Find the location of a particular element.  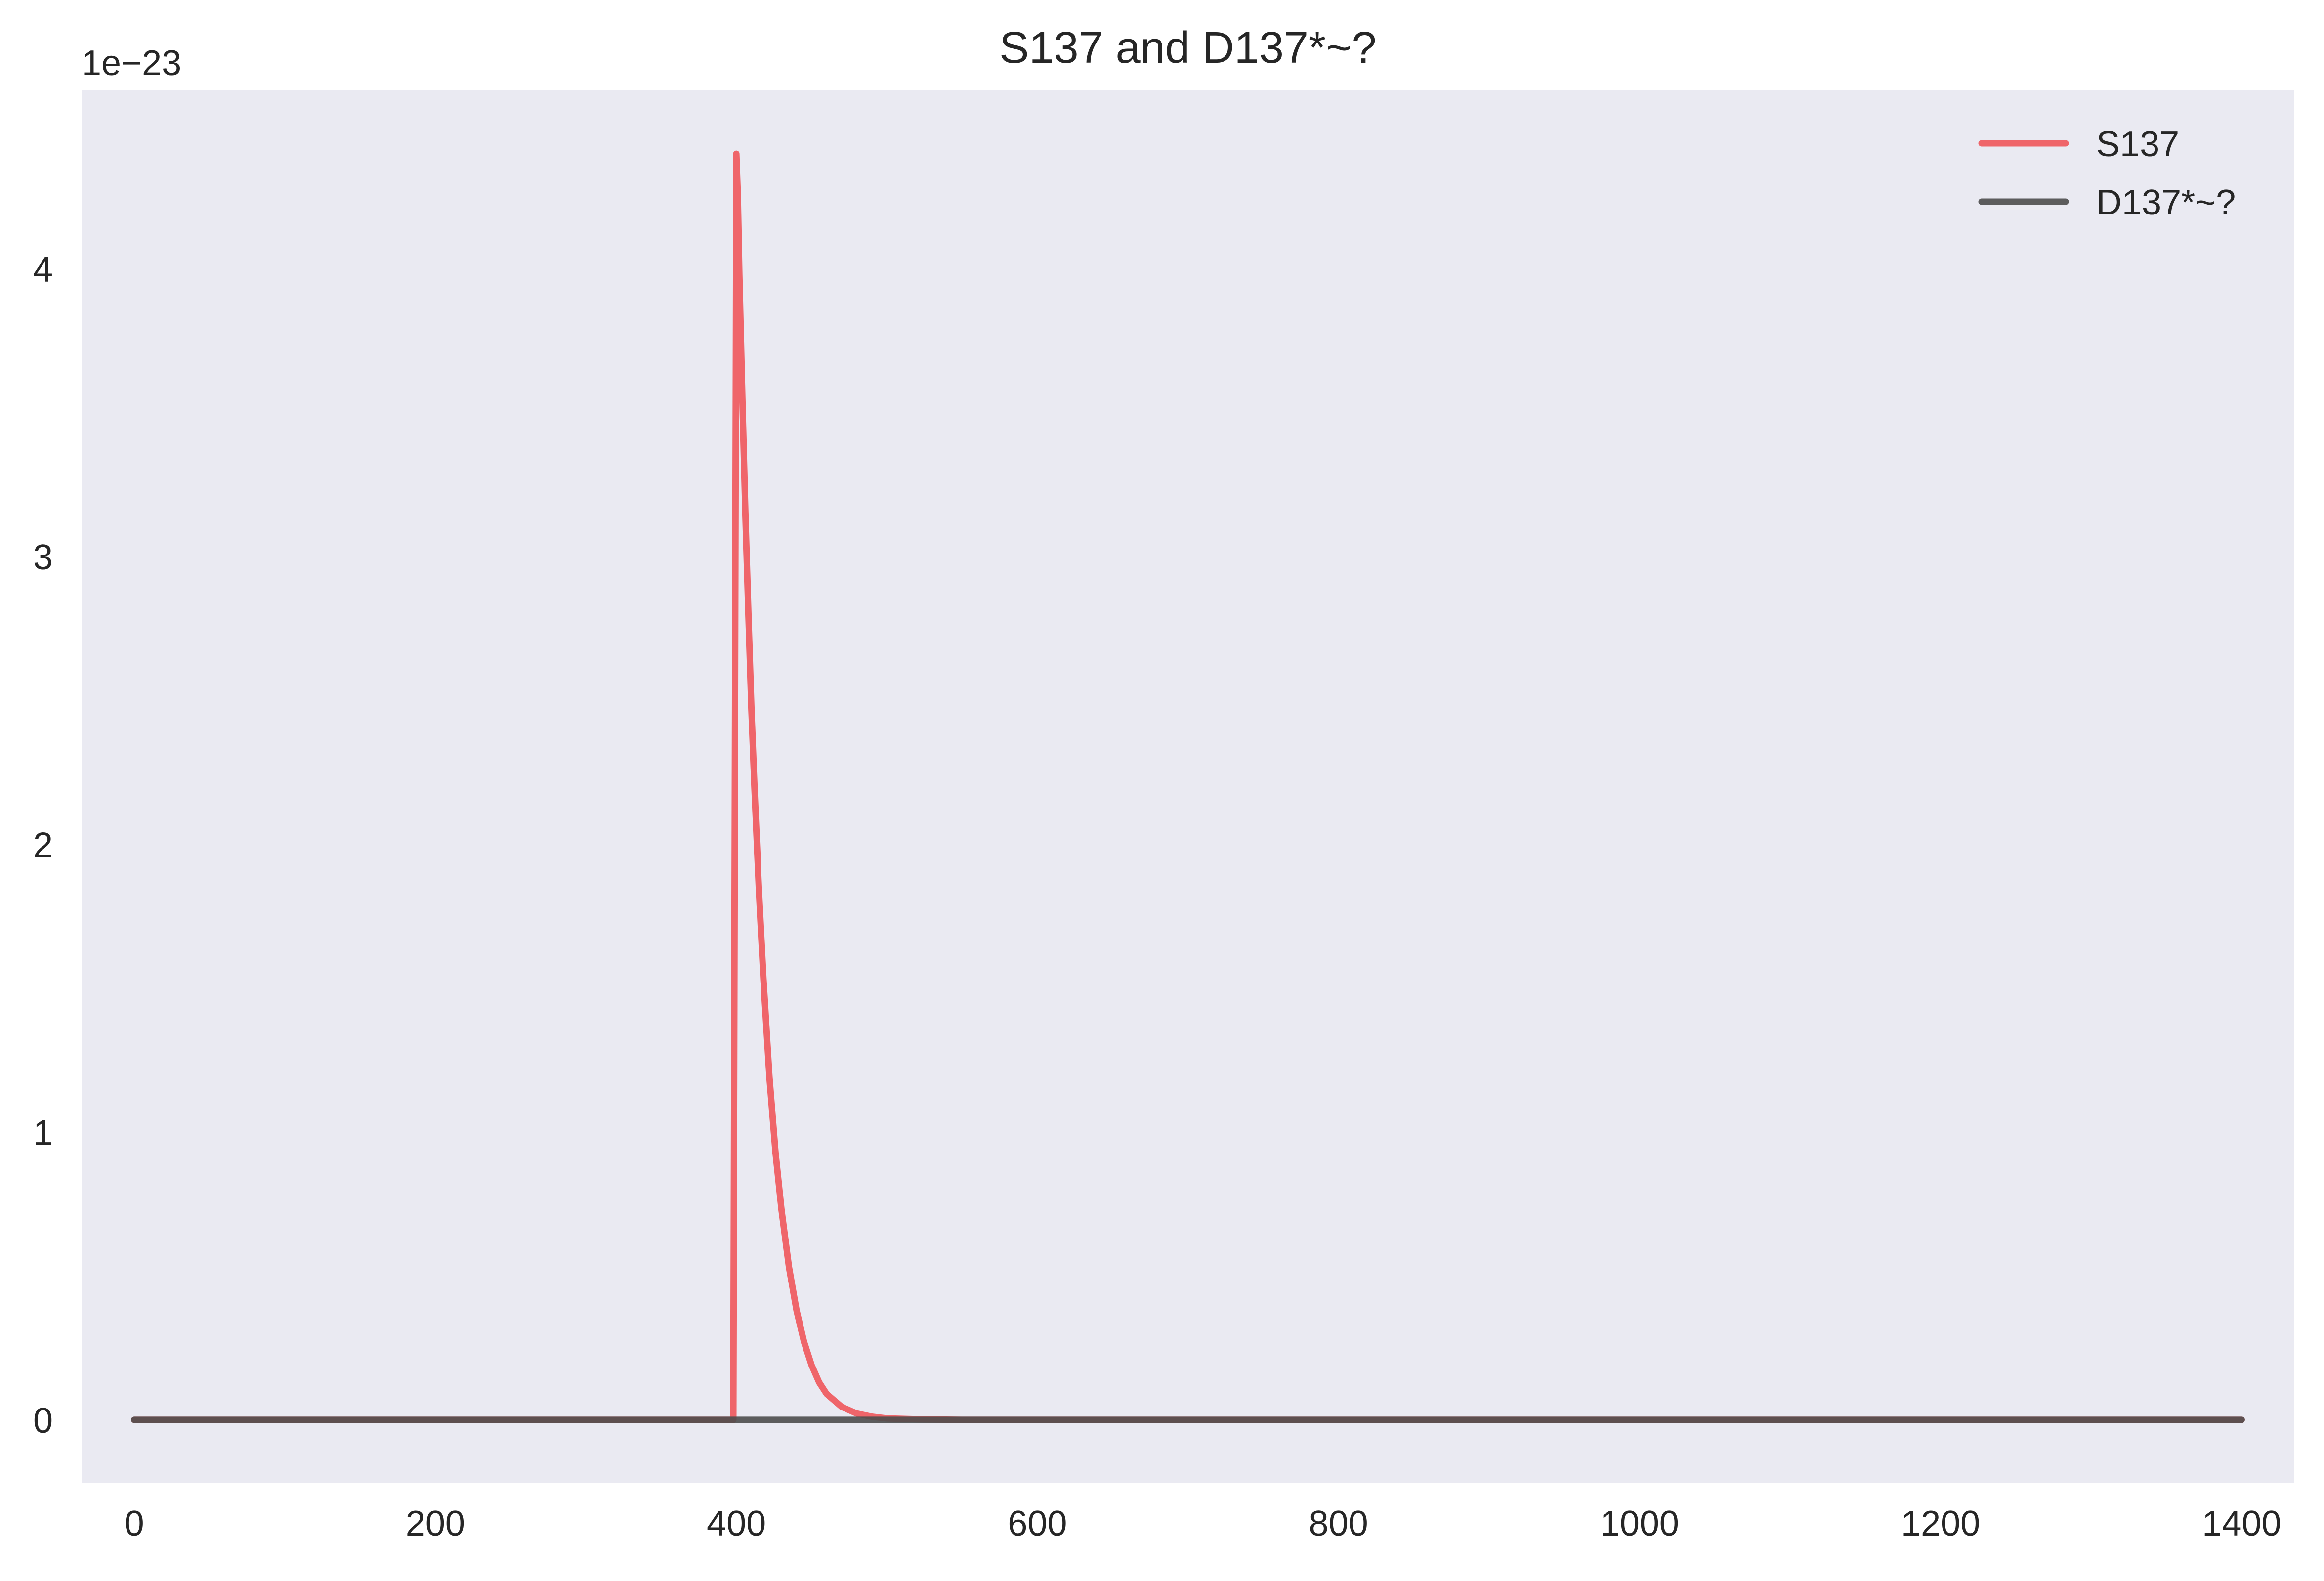

x-tick-label: 800 is located at coordinates (1339, 1523).